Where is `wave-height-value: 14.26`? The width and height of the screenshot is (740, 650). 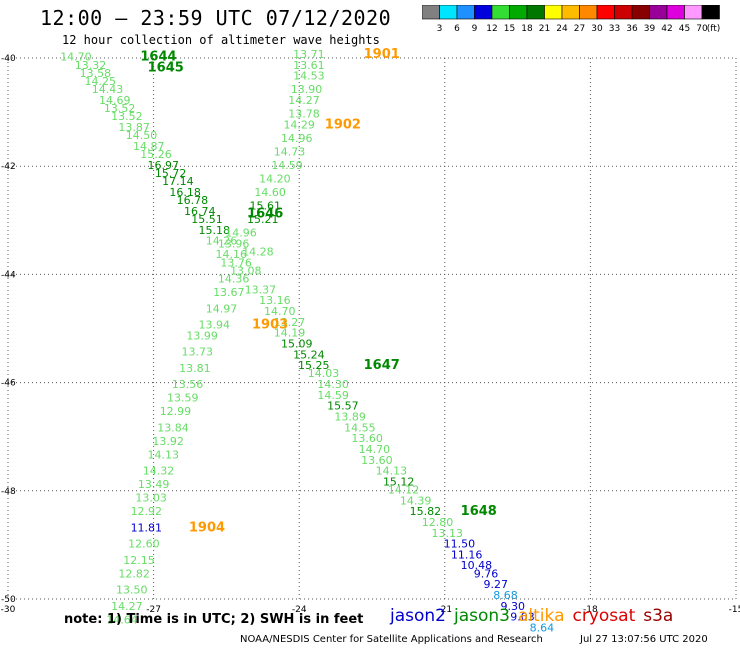 wave-height-value: 14.26 is located at coordinates (222, 241).